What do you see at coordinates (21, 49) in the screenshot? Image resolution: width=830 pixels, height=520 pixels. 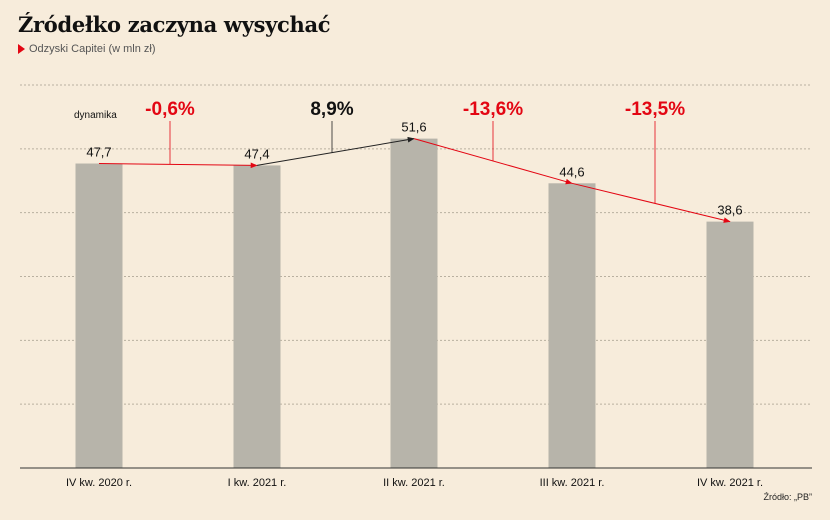 I see `triangle-marker-icon` at bounding box center [21, 49].